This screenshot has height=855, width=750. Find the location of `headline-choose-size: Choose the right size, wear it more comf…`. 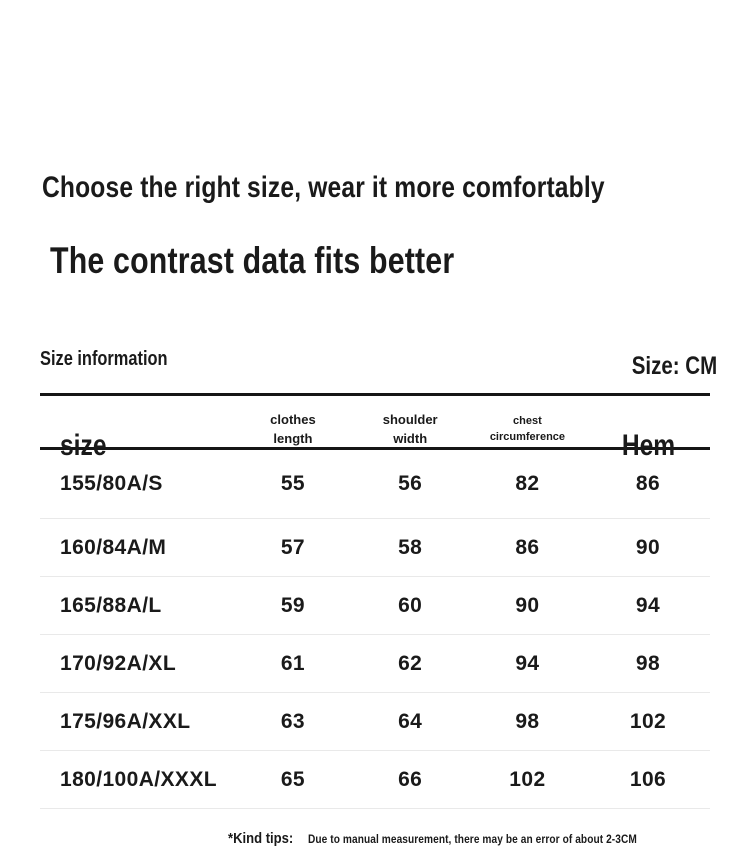

headline-choose-size: Choose the right size, wear it more comf… is located at coordinates (385, 188).